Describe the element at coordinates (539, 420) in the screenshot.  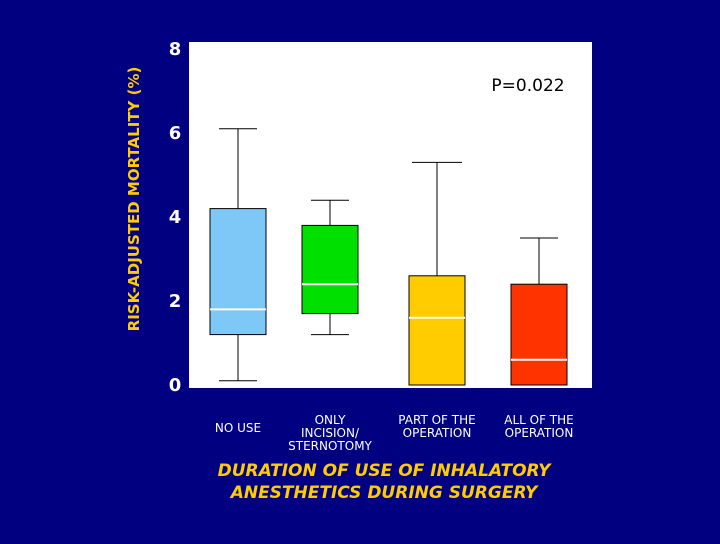
I see `category-label-line: ALL OF THE` at that location.